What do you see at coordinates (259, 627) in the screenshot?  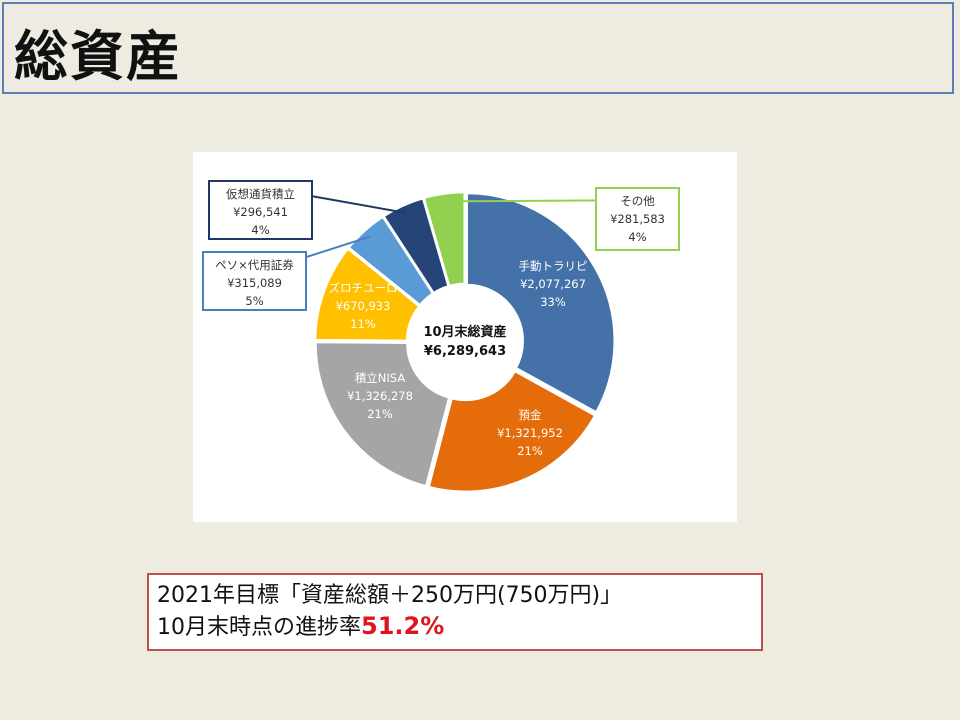 I see `goal-line-2-prefix: 10月末時点の進捗率` at bounding box center [259, 627].